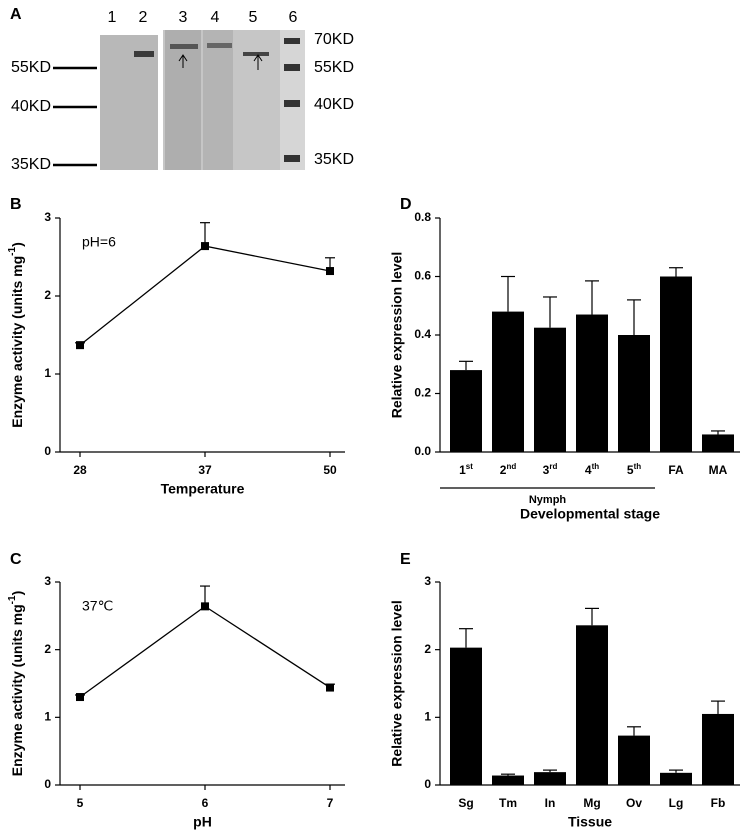 The height and width of the screenshot is (831, 752). Describe the element at coordinates (590, 514) in the screenshot. I see `x-axis-label: Developmental stage` at that location.